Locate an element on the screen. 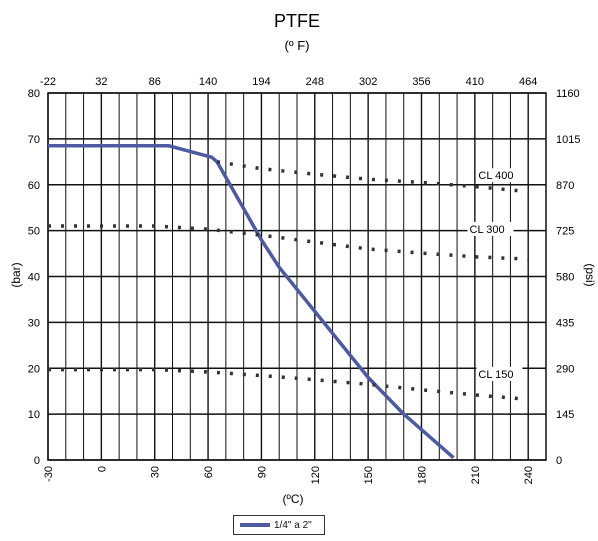 The image size is (598, 541). top-tick-label: 194 is located at coordinates (261, 82).